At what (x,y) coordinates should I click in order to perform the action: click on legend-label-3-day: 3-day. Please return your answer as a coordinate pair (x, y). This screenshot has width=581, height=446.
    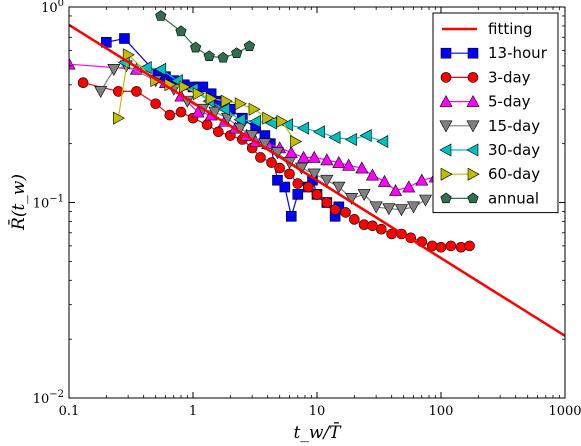
    Looking at the image, I should click on (509, 77).